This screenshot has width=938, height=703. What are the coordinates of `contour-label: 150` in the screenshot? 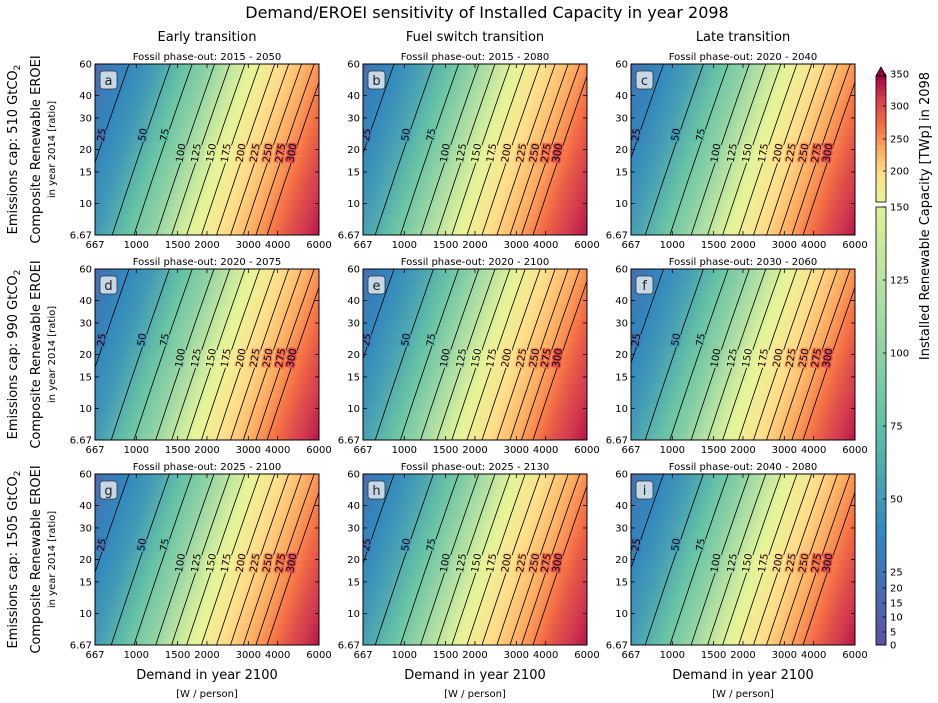 It's located at (748, 153).